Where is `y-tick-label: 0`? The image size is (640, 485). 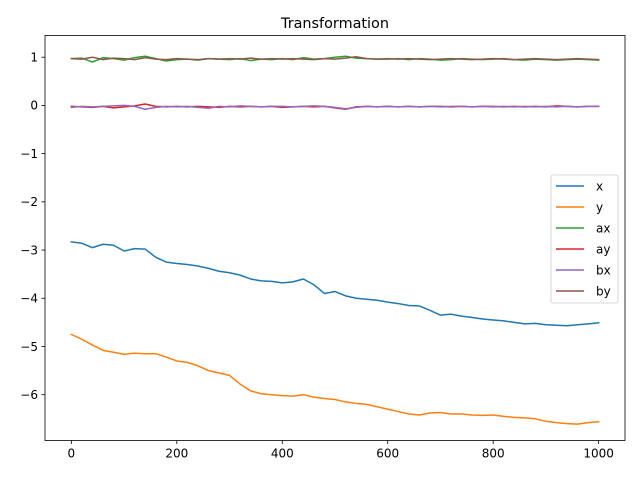
y-tick-label: 0 is located at coordinates (34, 106).